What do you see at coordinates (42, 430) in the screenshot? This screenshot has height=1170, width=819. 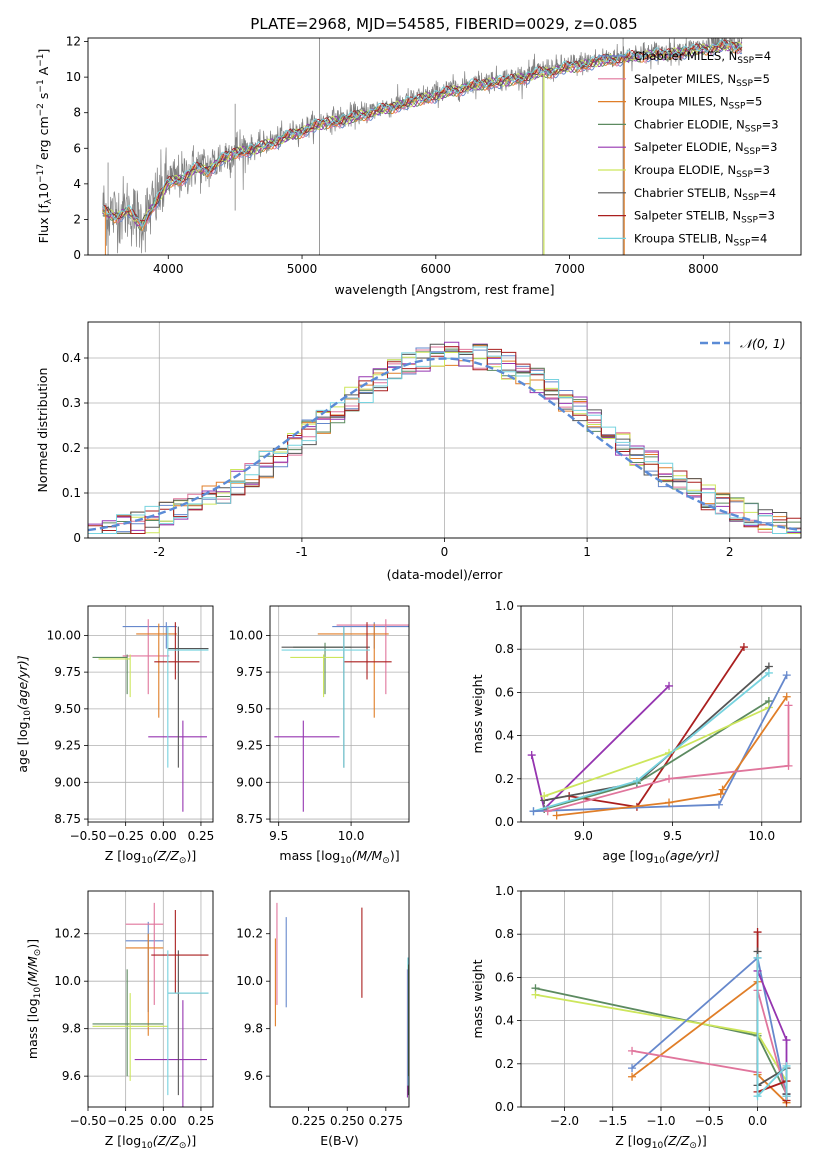 I see `y-axis-label: Normed distribution` at bounding box center [42, 430].